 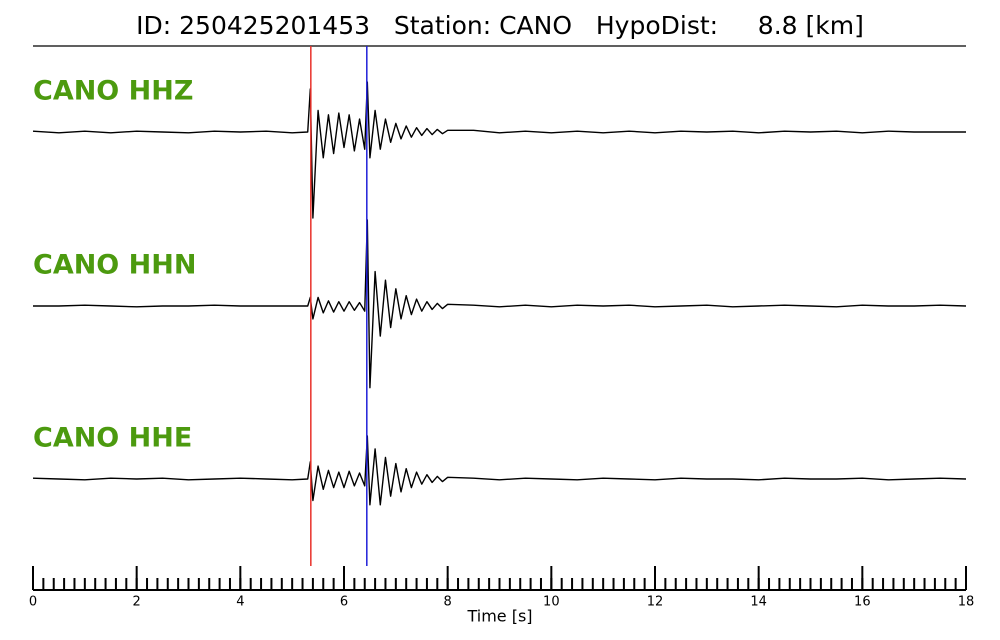 What do you see at coordinates (33, 602) in the screenshot?
I see `x-tick-label: 0` at bounding box center [33, 602].